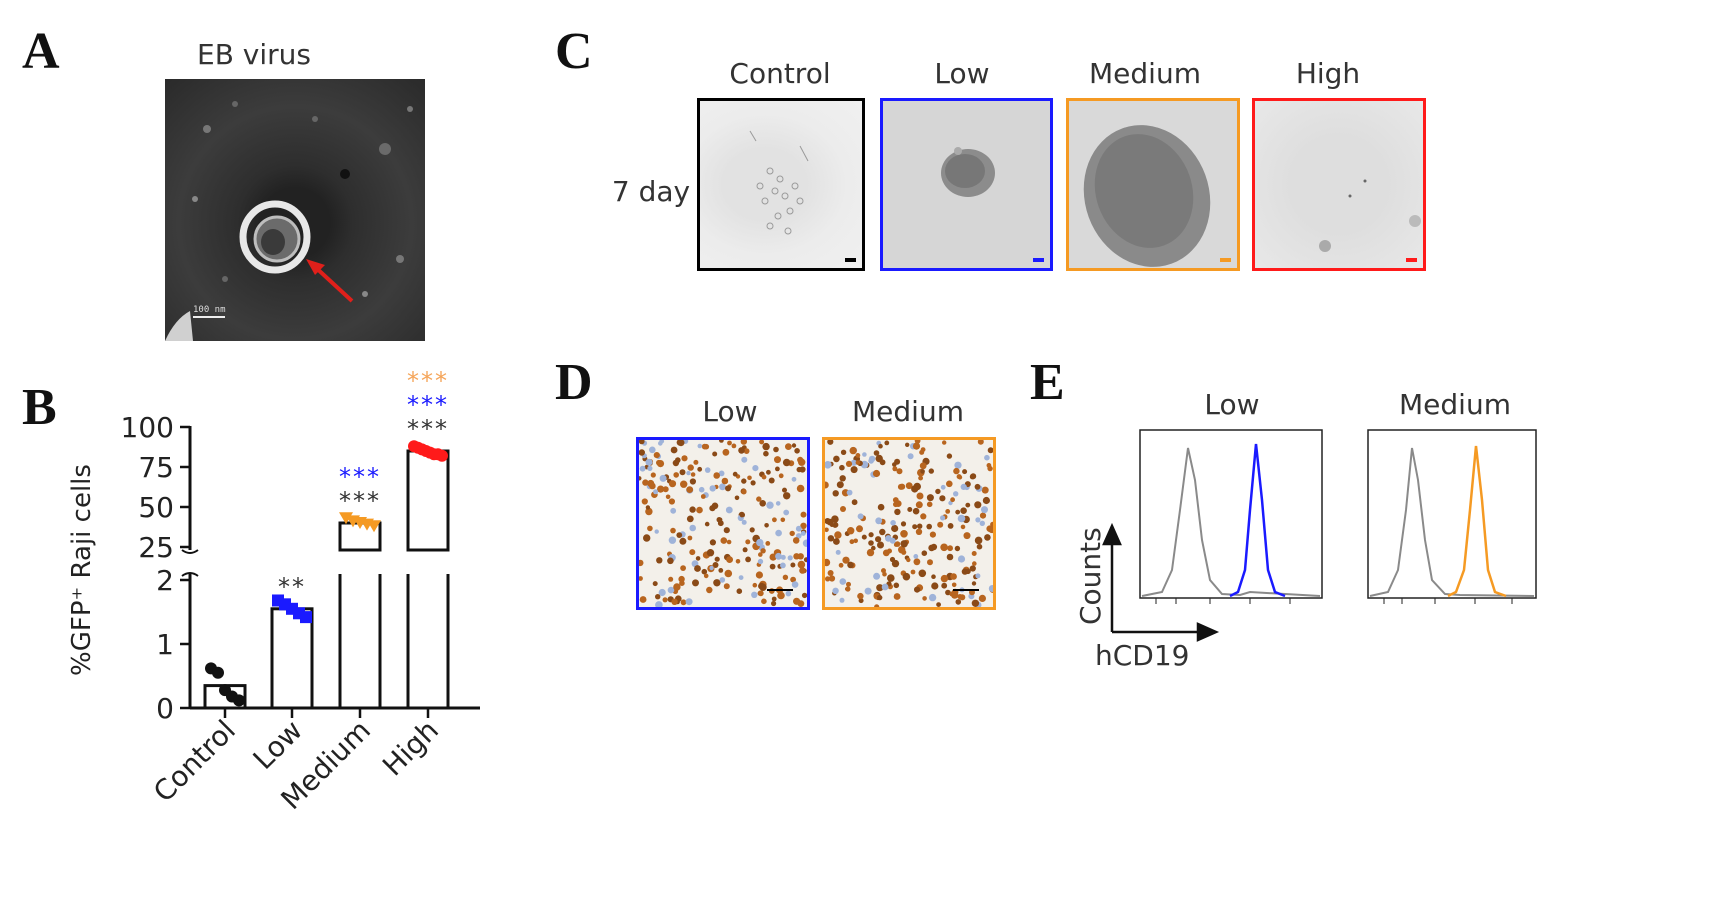  What do you see at coordinates (410, 748) in the screenshot?
I see `x-label-high: High` at bounding box center [410, 748].